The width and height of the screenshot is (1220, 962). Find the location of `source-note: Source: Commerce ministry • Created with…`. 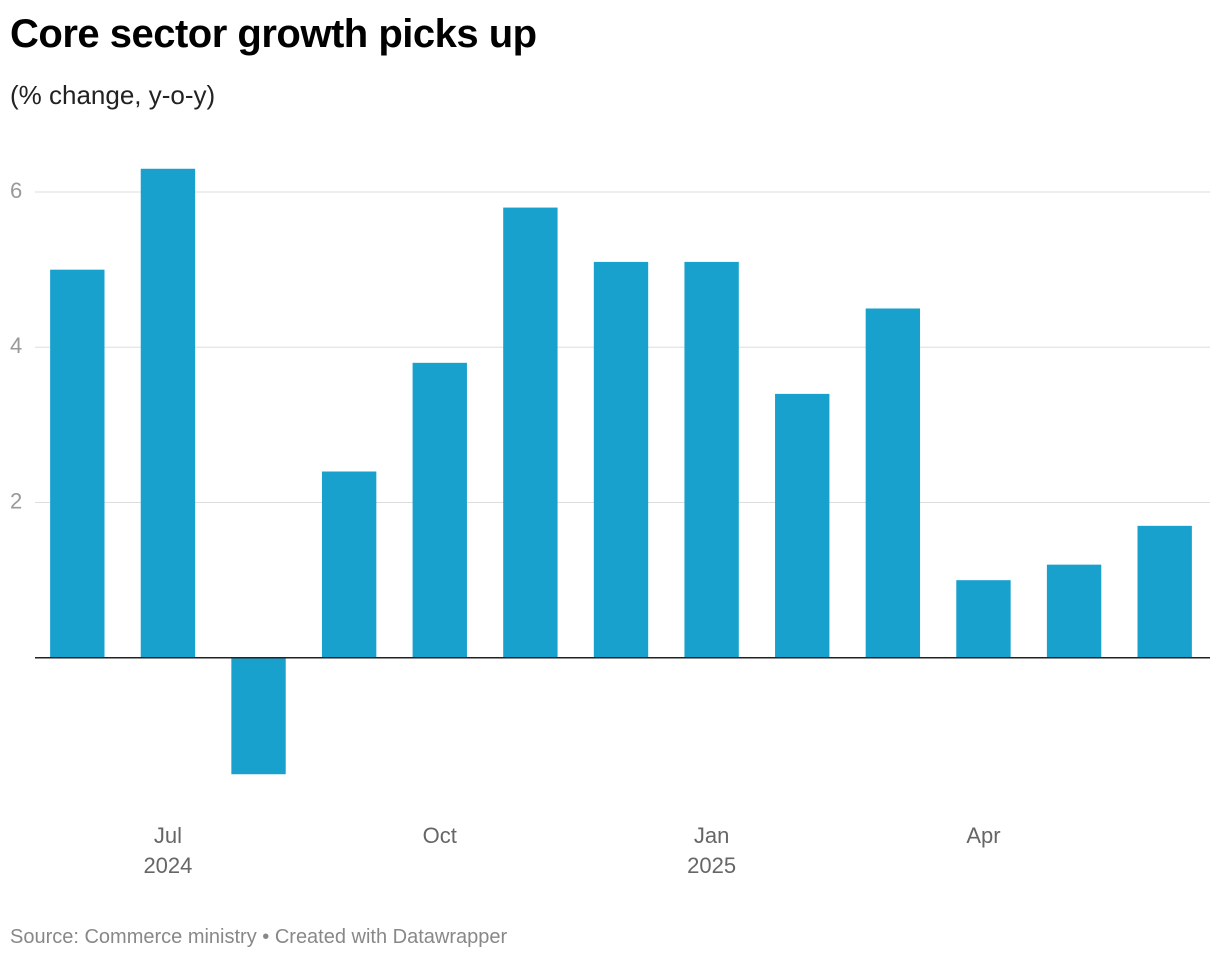

source-note: Source: Commerce ministry • Created with… is located at coordinates (259, 937).